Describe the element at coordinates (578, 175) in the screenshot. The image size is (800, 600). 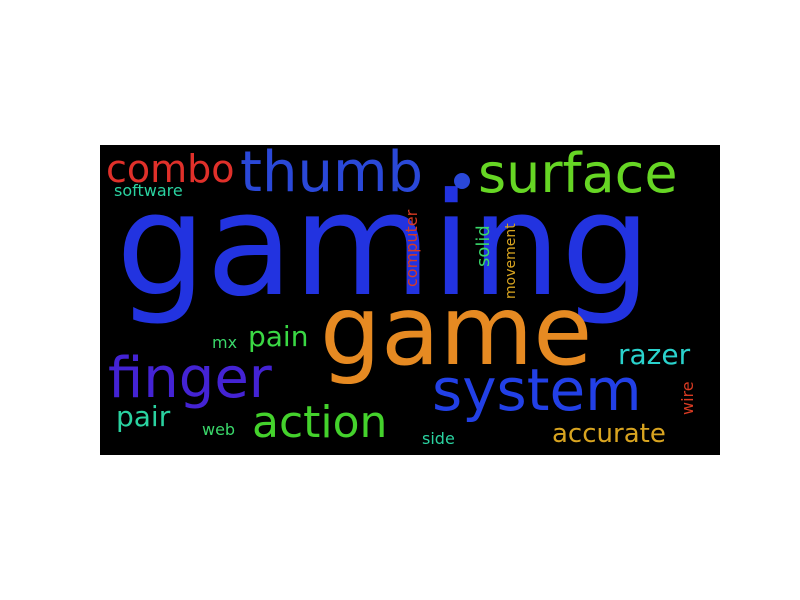
I see `word-surface: surface` at that location.